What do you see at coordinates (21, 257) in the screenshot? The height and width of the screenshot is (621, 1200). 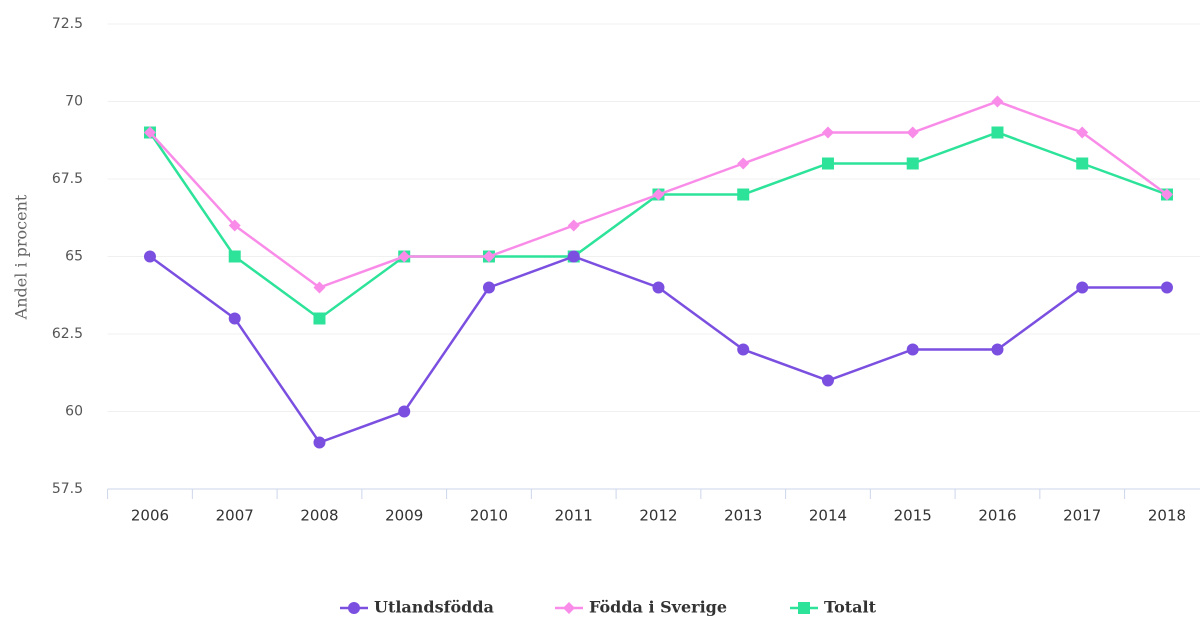 I see `y-axis-label: Andel i procent` at bounding box center [21, 257].